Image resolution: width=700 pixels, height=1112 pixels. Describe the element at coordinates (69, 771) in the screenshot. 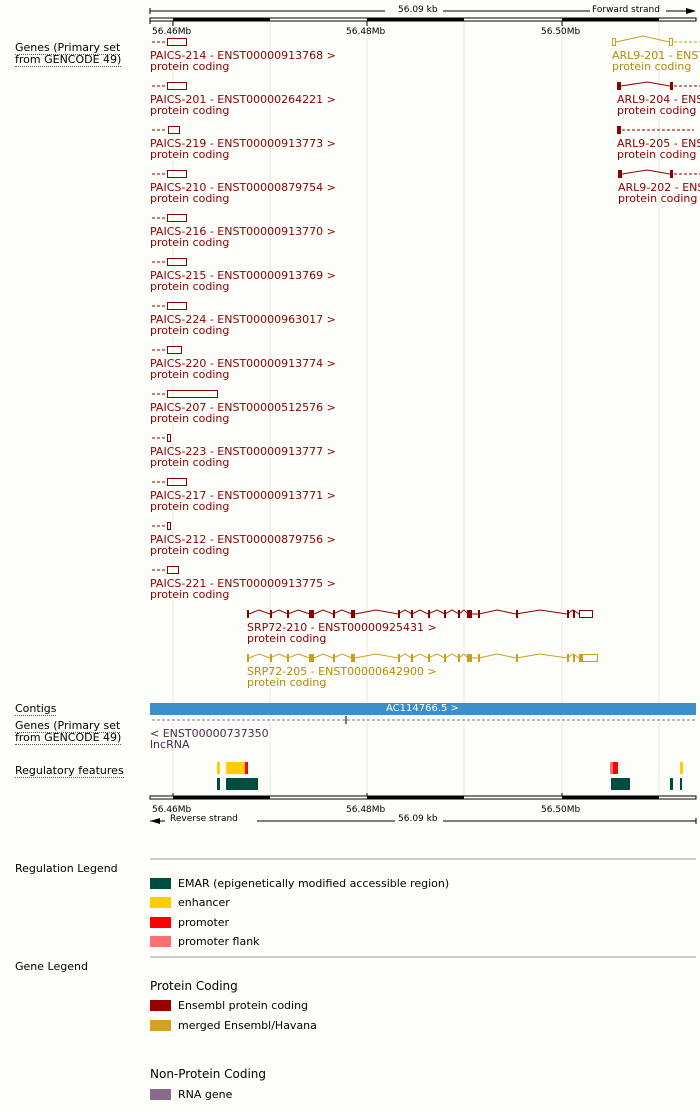

I see `track-label-regulatory: Regulatory features` at that location.